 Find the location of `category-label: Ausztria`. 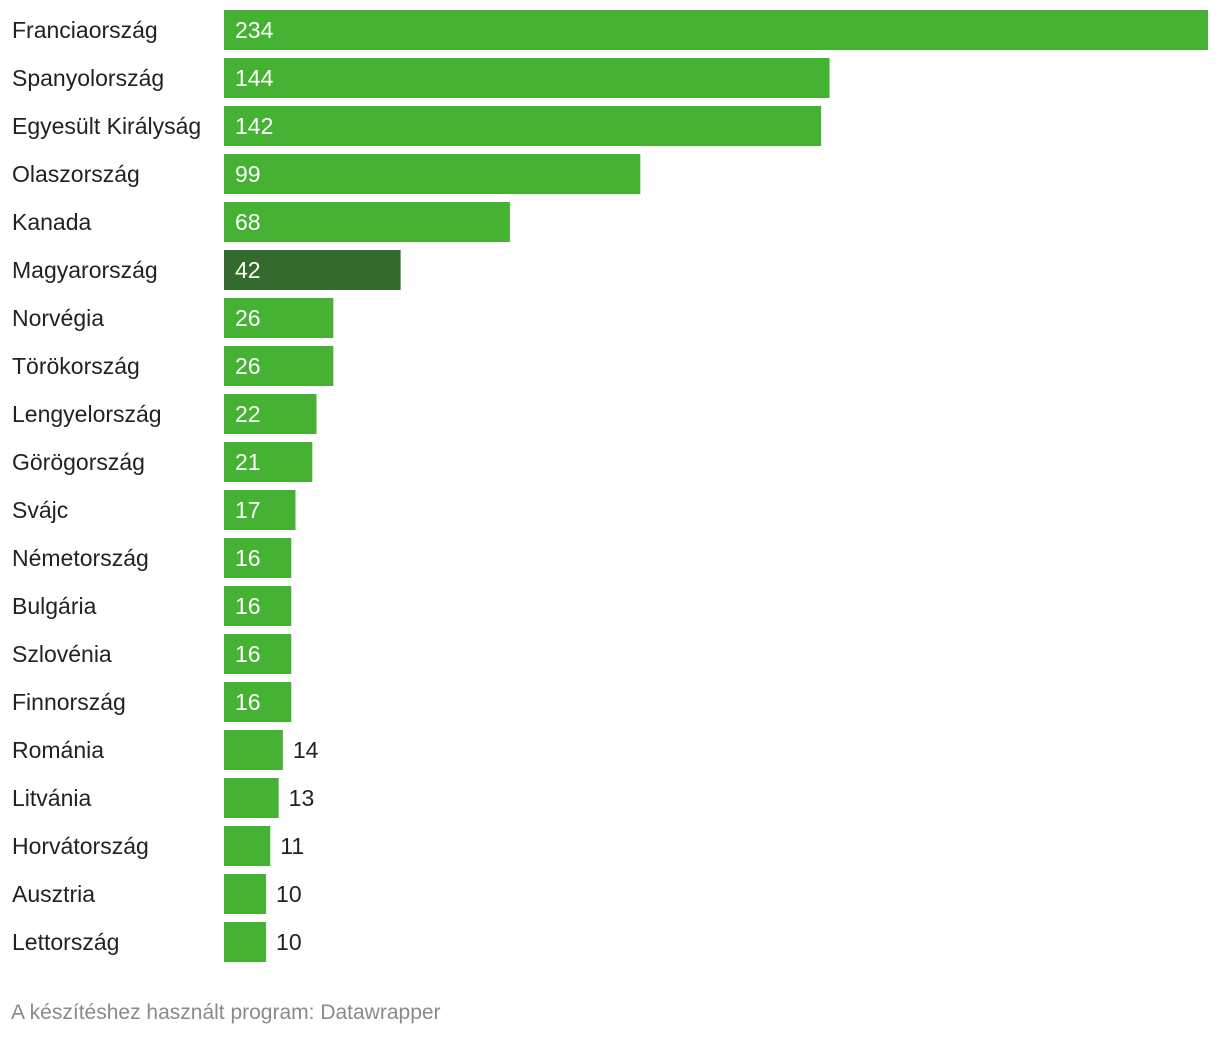

category-label: Ausztria is located at coordinates (53, 894).